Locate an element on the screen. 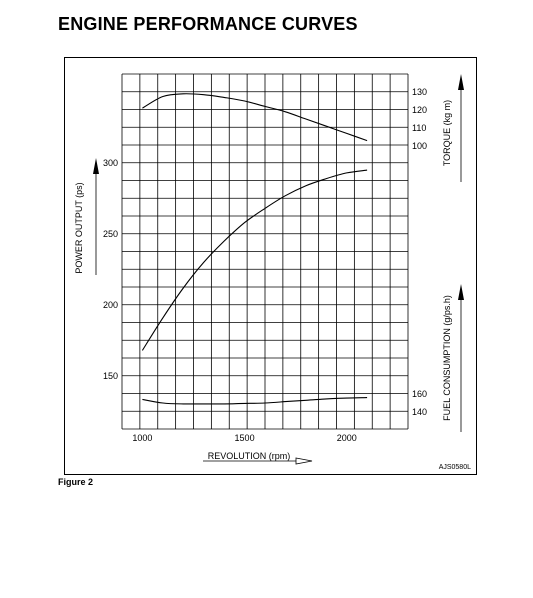  page-title: ENGINE PERFORMANCE CURVES is located at coordinates (208, 24).